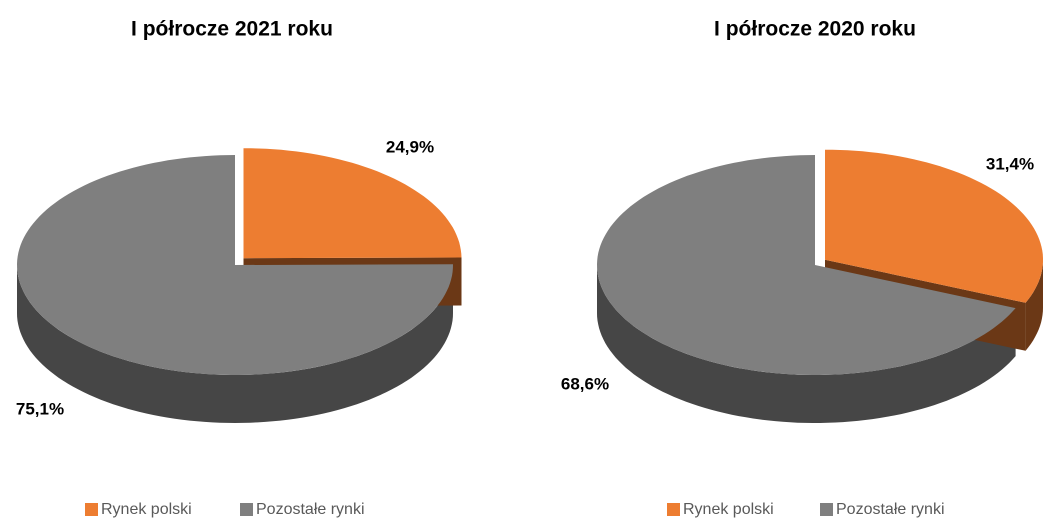 The width and height of the screenshot is (1054, 520). Describe the element at coordinates (232, 29) in the screenshot. I see `chart-title: I półrocze 2021 roku` at that location.